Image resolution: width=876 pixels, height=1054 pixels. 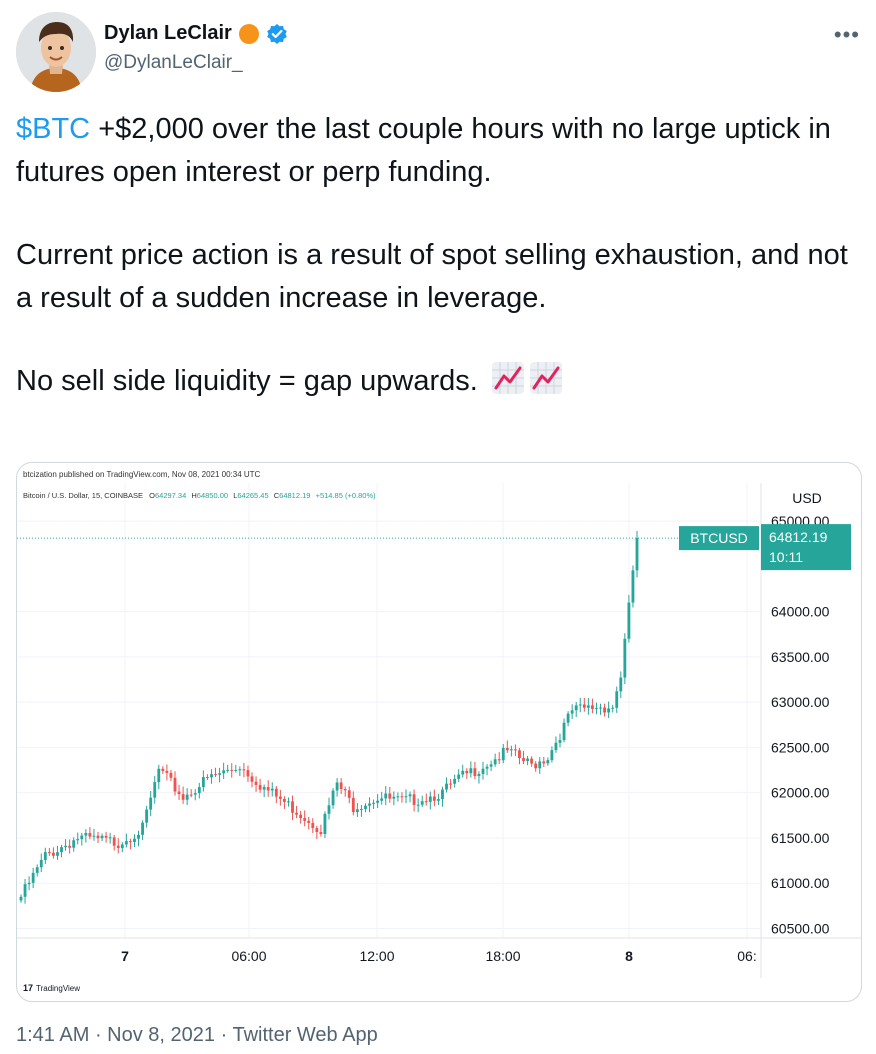 What do you see at coordinates (168, 33) in the screenshot?
I see `display-name: Dylan LeClair` at bounding box center [168, 33].